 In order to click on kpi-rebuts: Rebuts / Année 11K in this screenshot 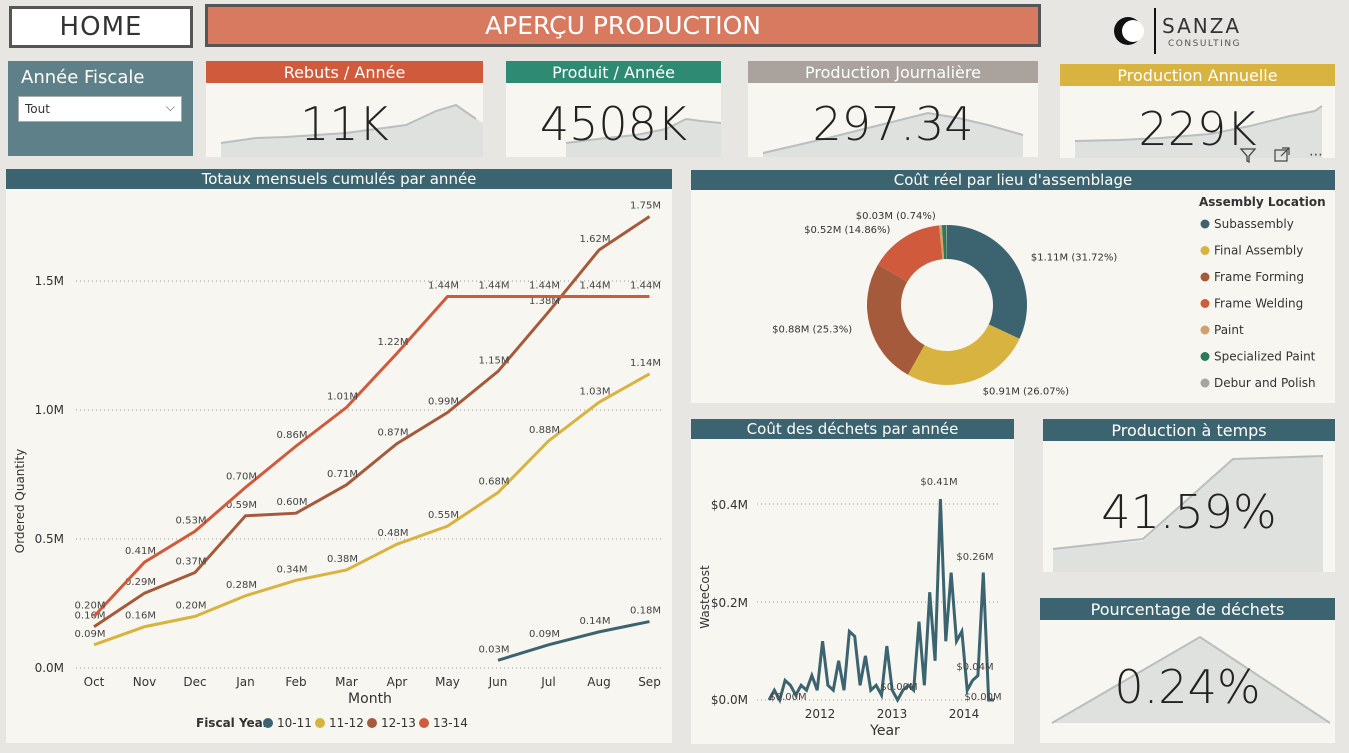, I will do `click(344, 109)`.